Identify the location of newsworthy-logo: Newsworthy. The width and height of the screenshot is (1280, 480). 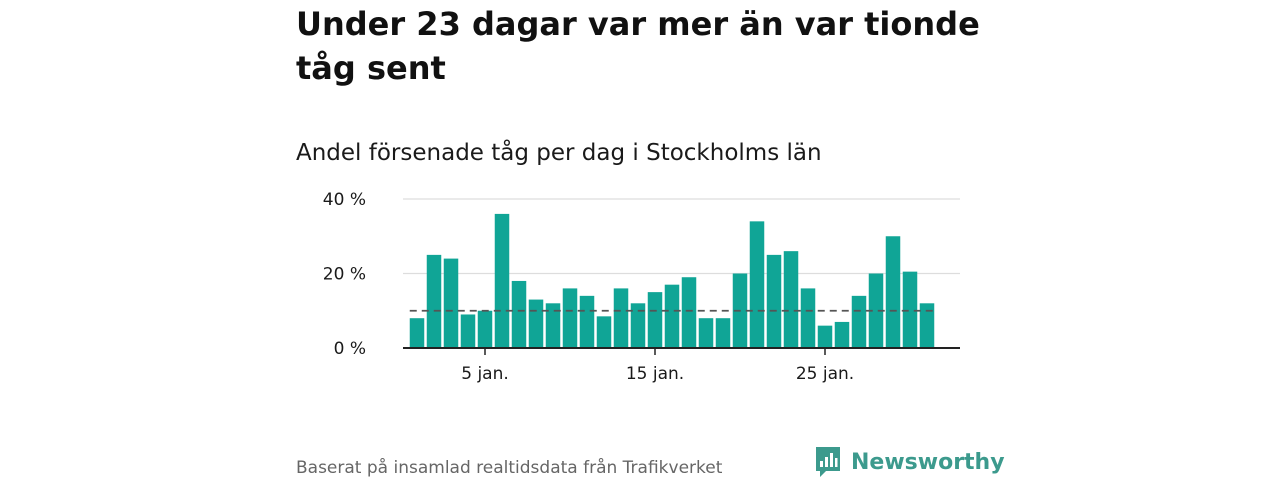
(909, 462).